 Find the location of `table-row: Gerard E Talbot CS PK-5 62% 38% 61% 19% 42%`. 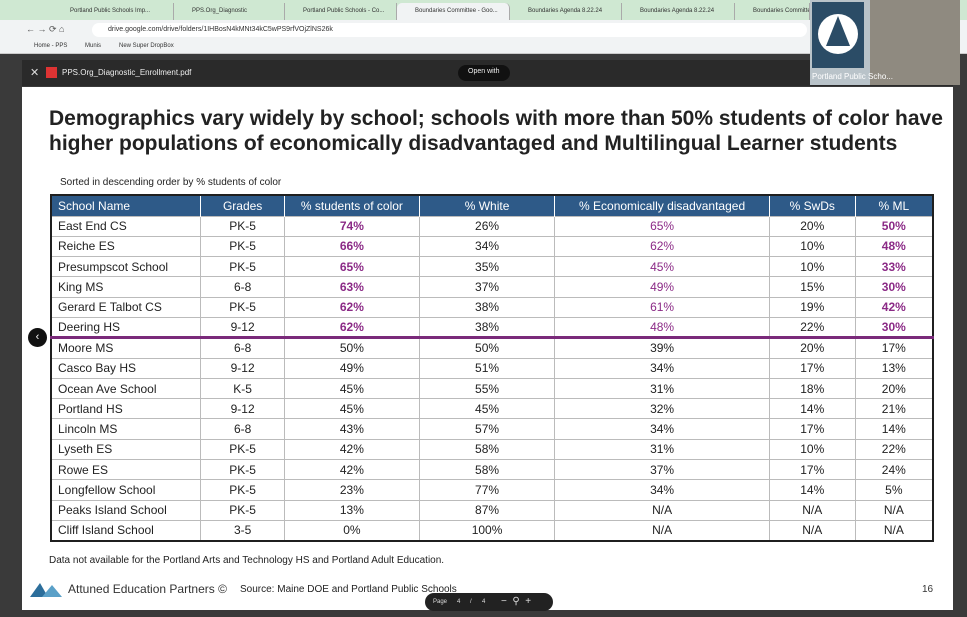

table-row: Gerard E Talbot CS PK-5 62% 38% 61% 19% 42% is located at coordinates (492, 307).